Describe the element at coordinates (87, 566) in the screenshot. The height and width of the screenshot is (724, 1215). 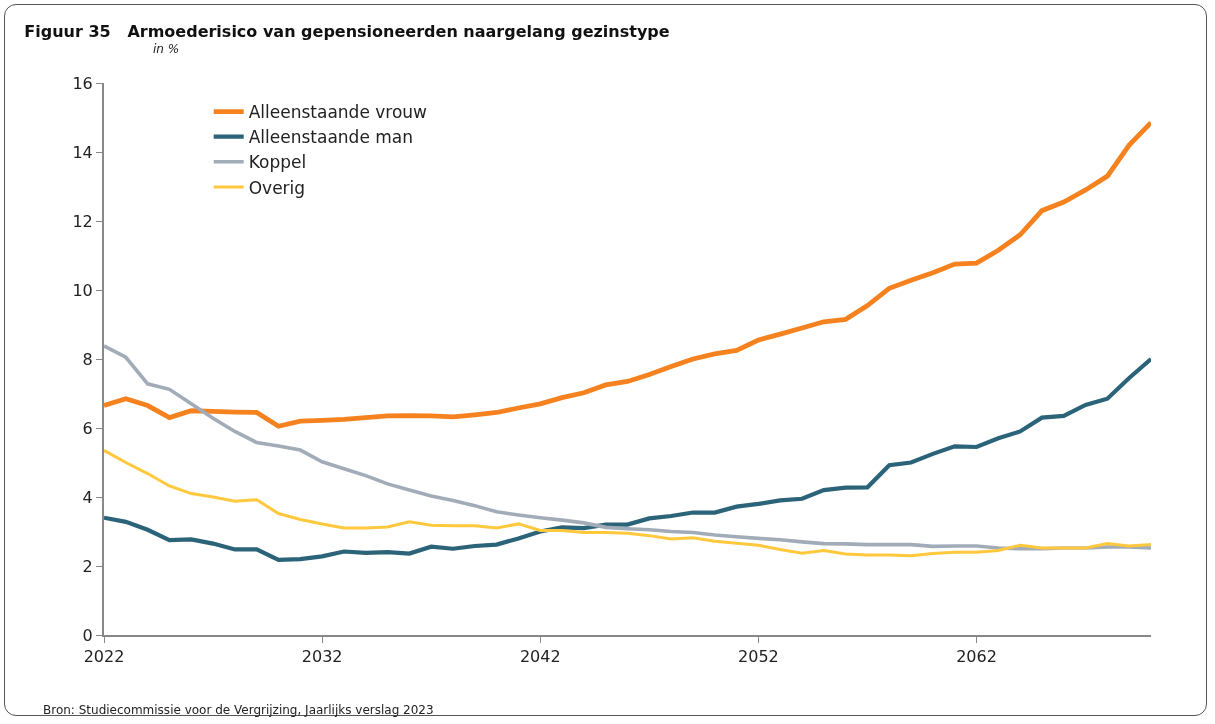
I see `y-tick-label: 2` at that location.